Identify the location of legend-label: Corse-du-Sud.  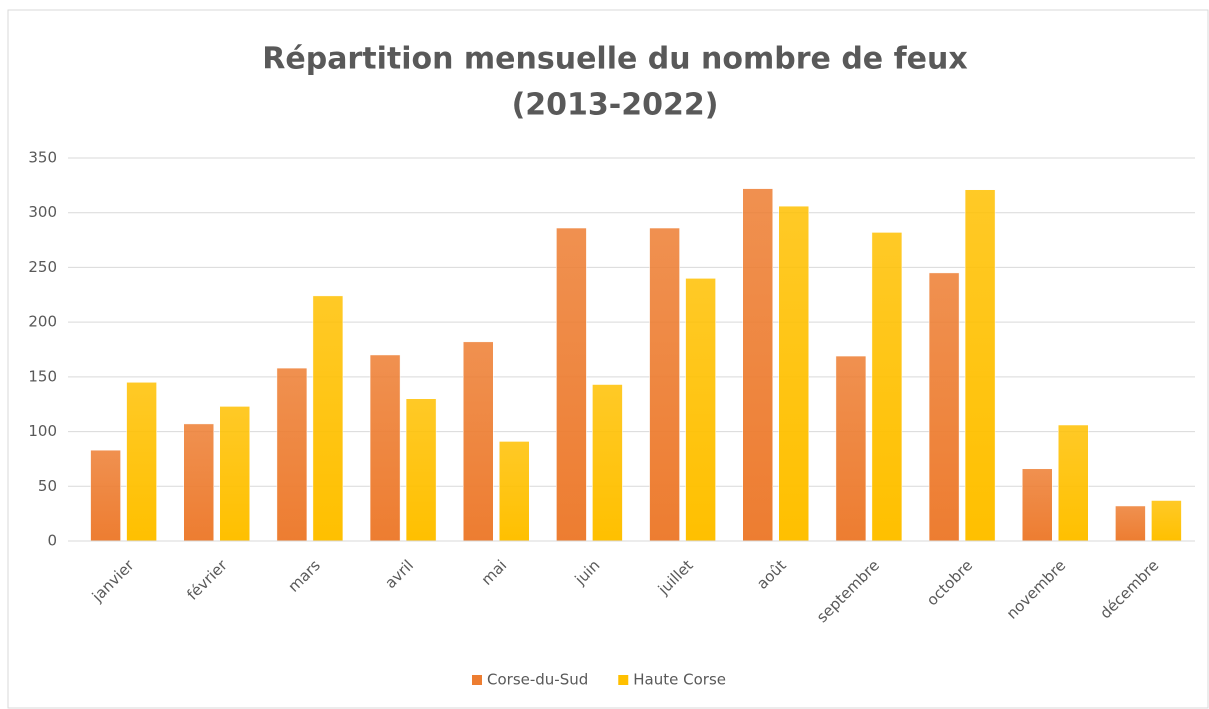
(537, 680).